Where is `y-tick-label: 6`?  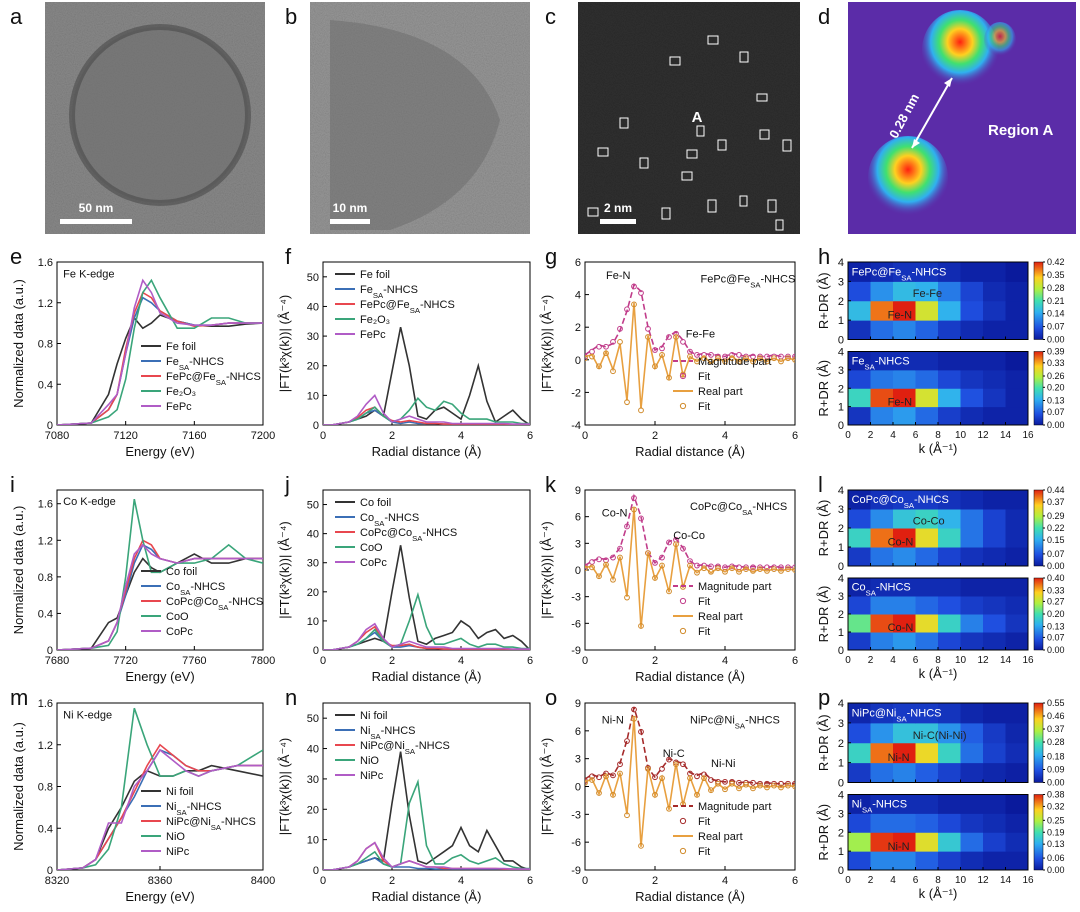
y-tick-label: 6 is located at coordinates (578, 263).